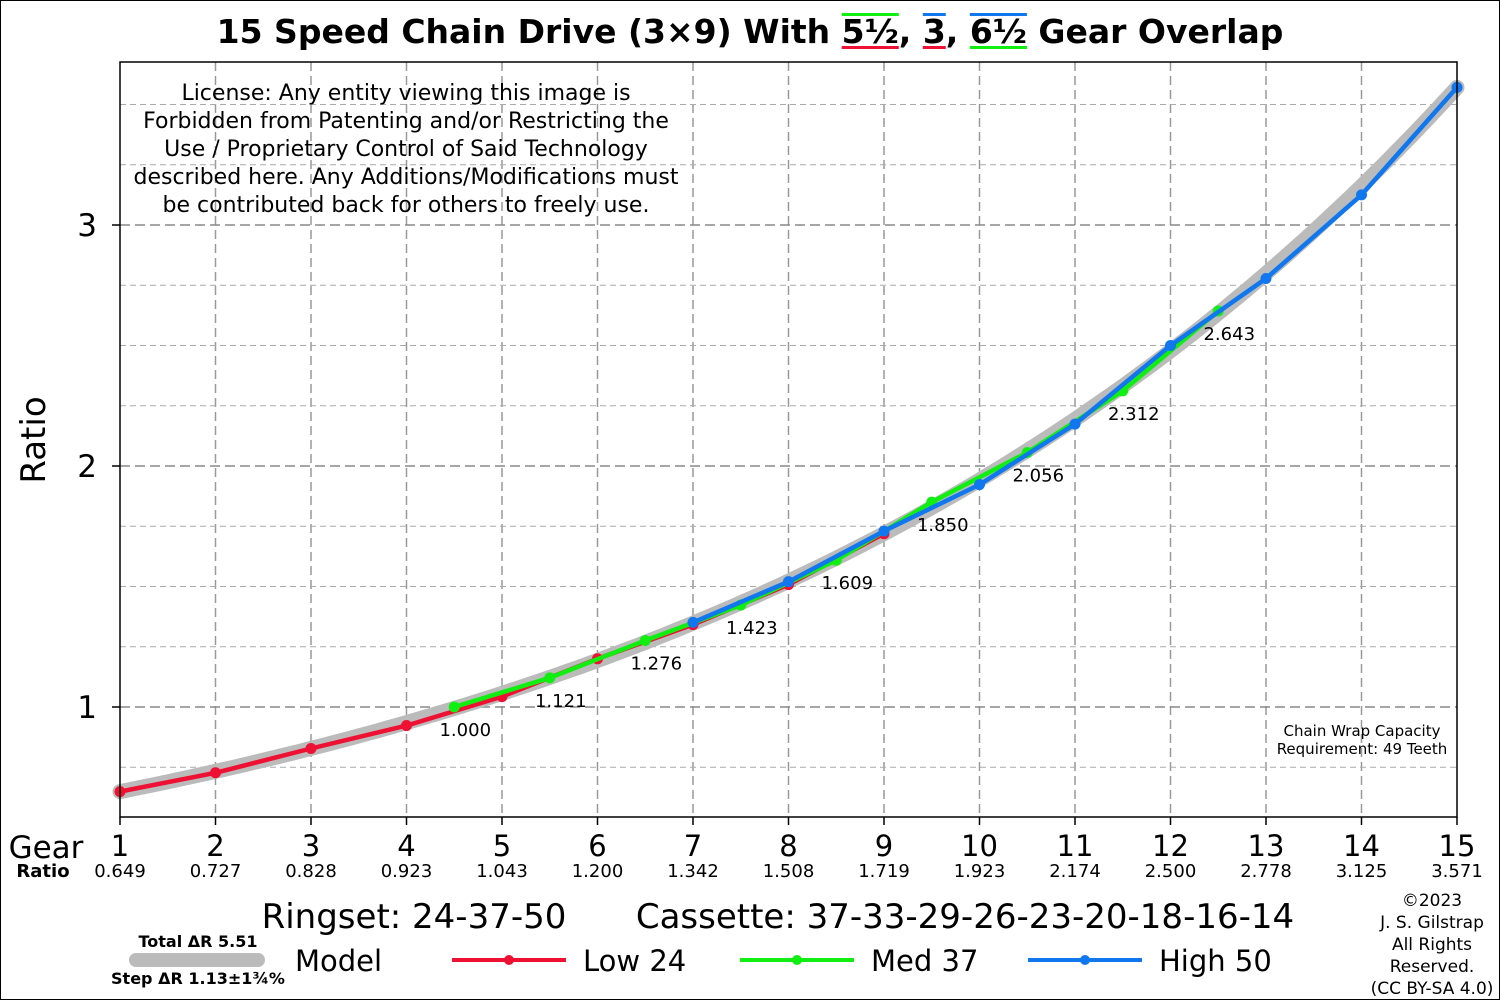  What do you see at coordinates (87, 708) in the screenshot?
I see `y-tick-label: 1` at bounding box center [87, 708].